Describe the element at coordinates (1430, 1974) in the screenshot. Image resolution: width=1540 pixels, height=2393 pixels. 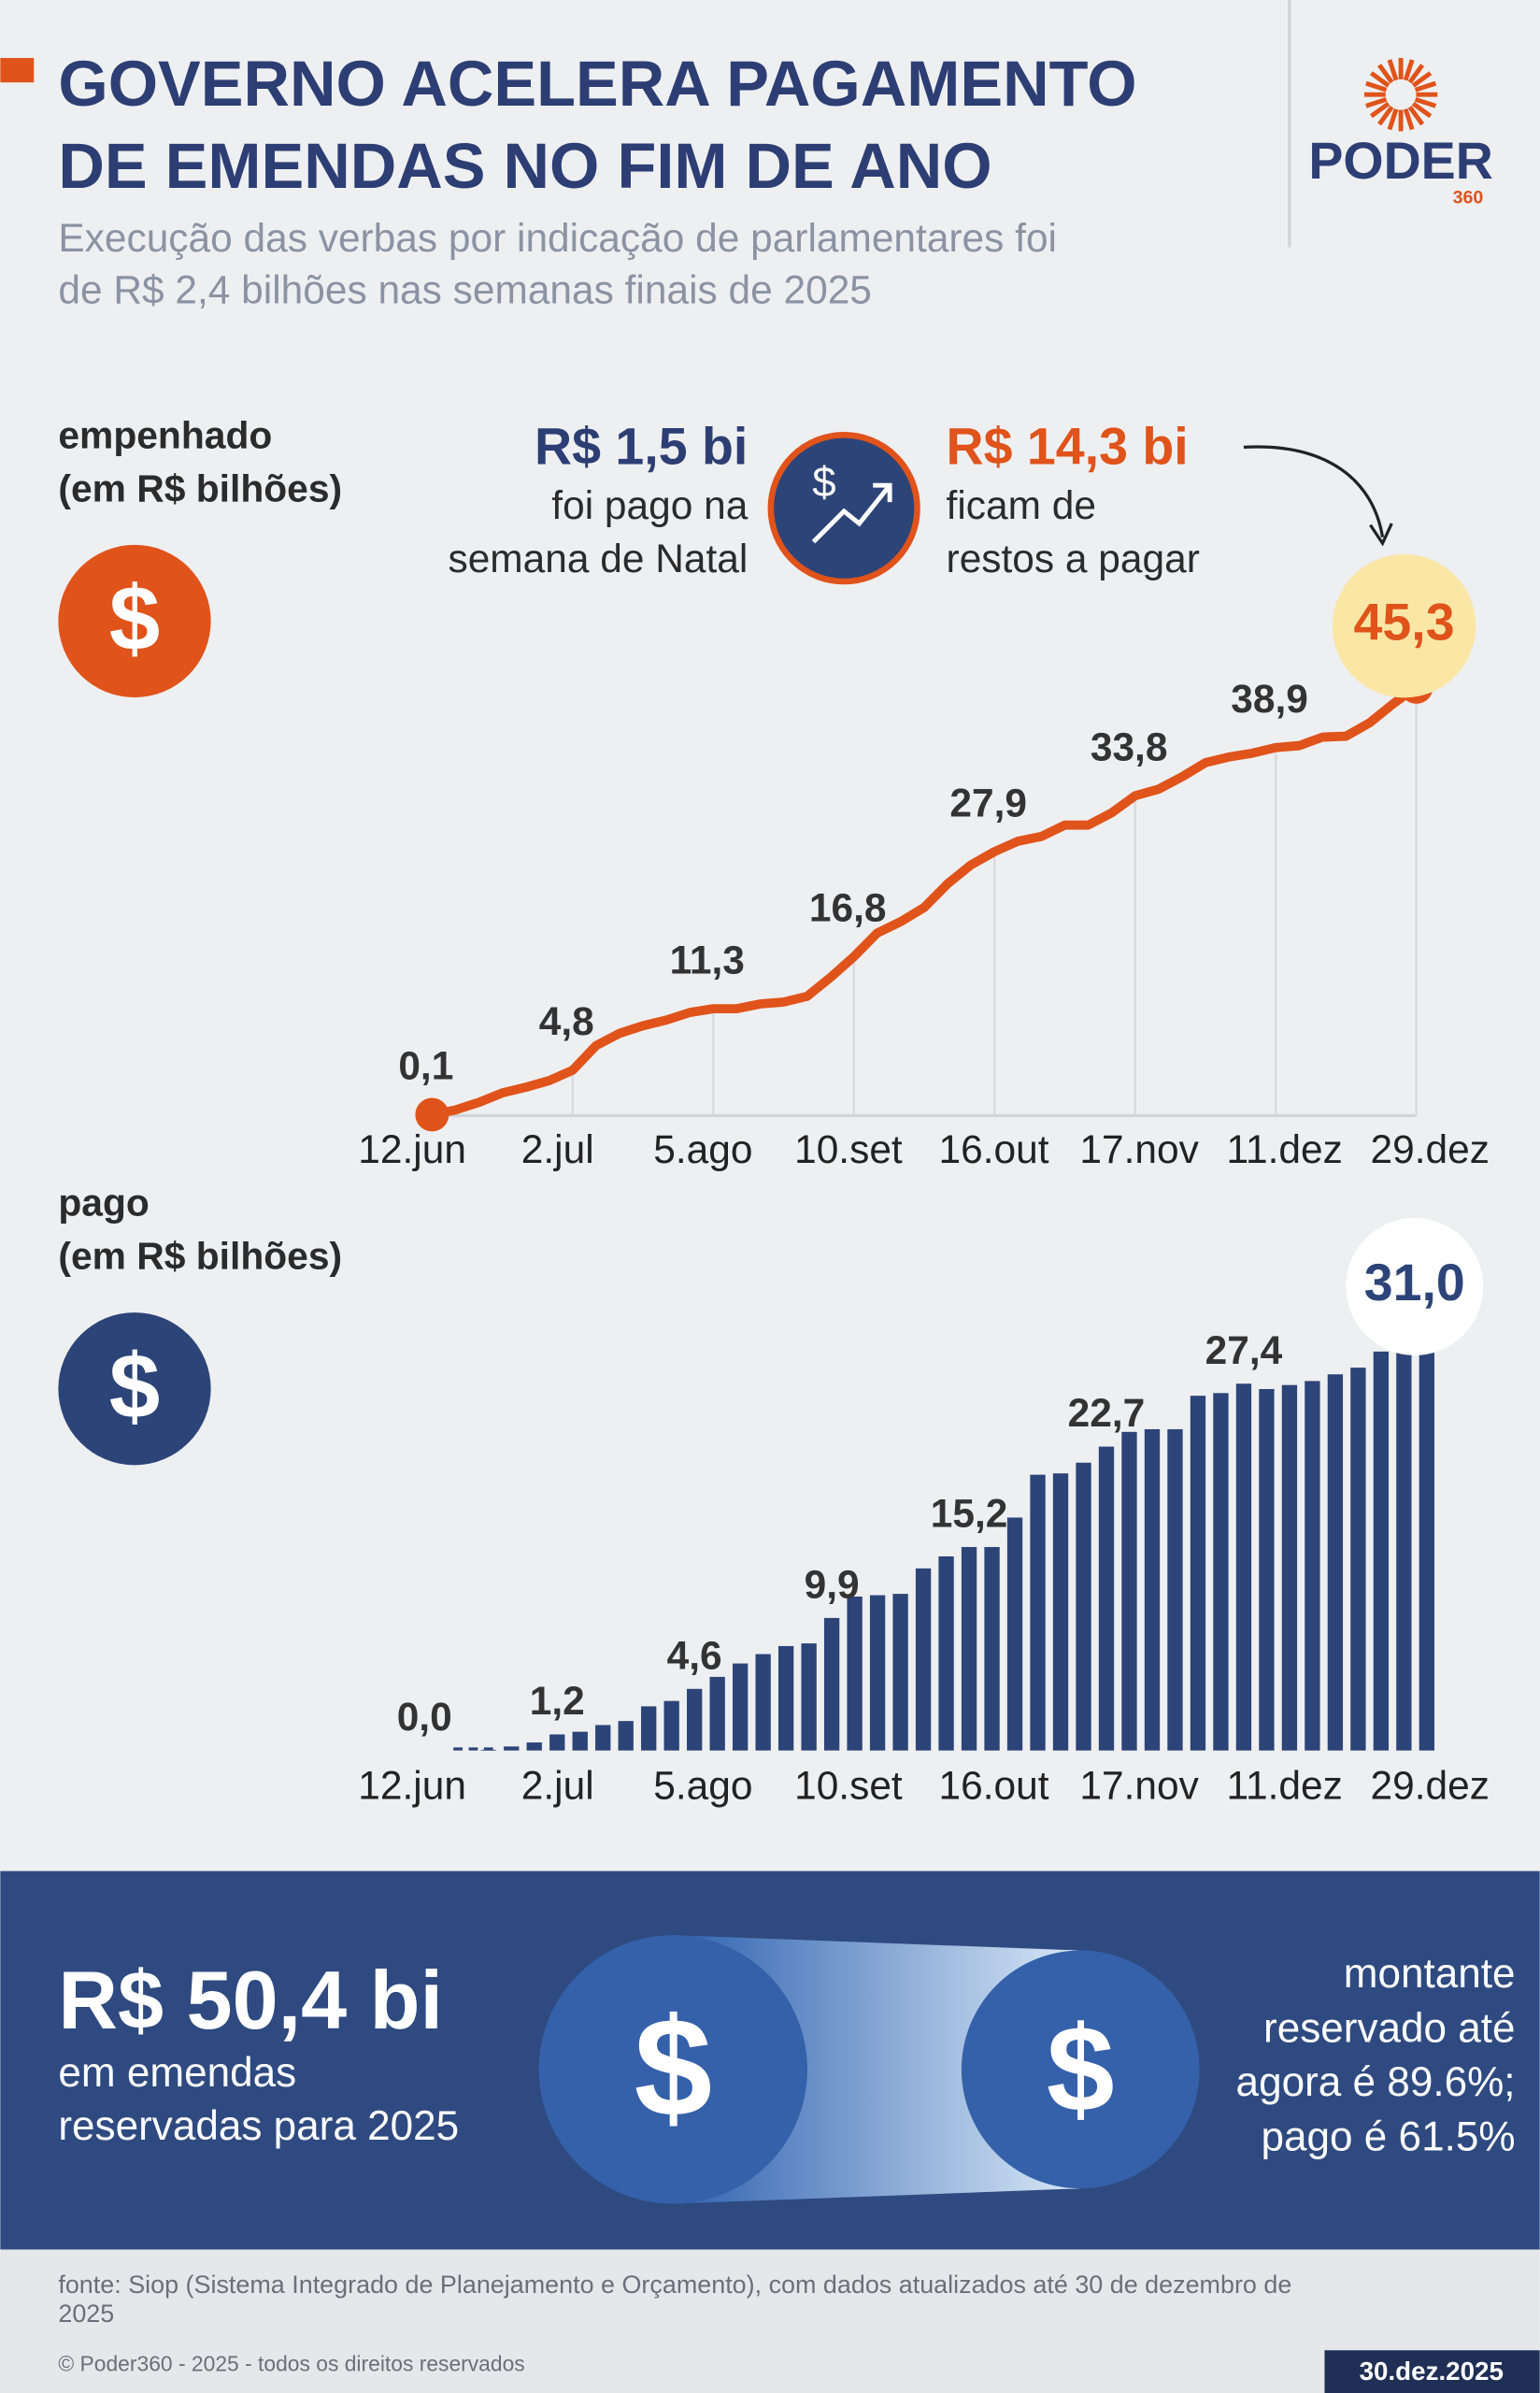
I see `summary-note: montante` at that location.